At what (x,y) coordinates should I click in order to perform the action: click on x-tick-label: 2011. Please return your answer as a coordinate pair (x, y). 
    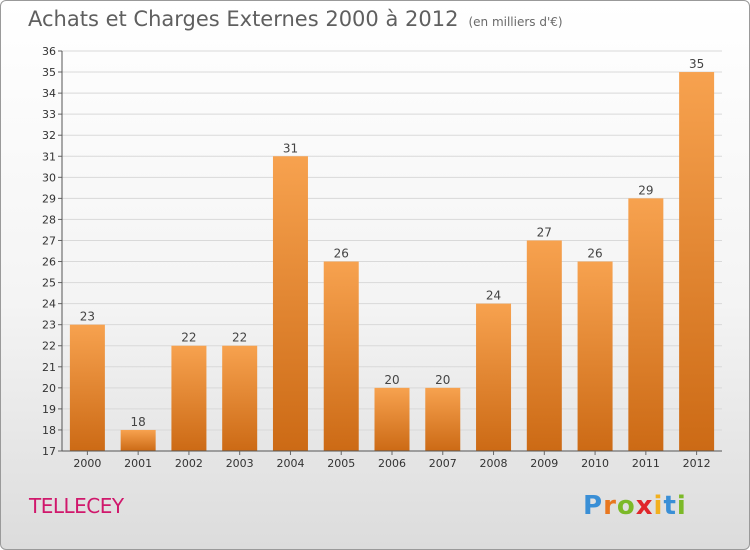
    Looking at the image, I should click on (646, 463).